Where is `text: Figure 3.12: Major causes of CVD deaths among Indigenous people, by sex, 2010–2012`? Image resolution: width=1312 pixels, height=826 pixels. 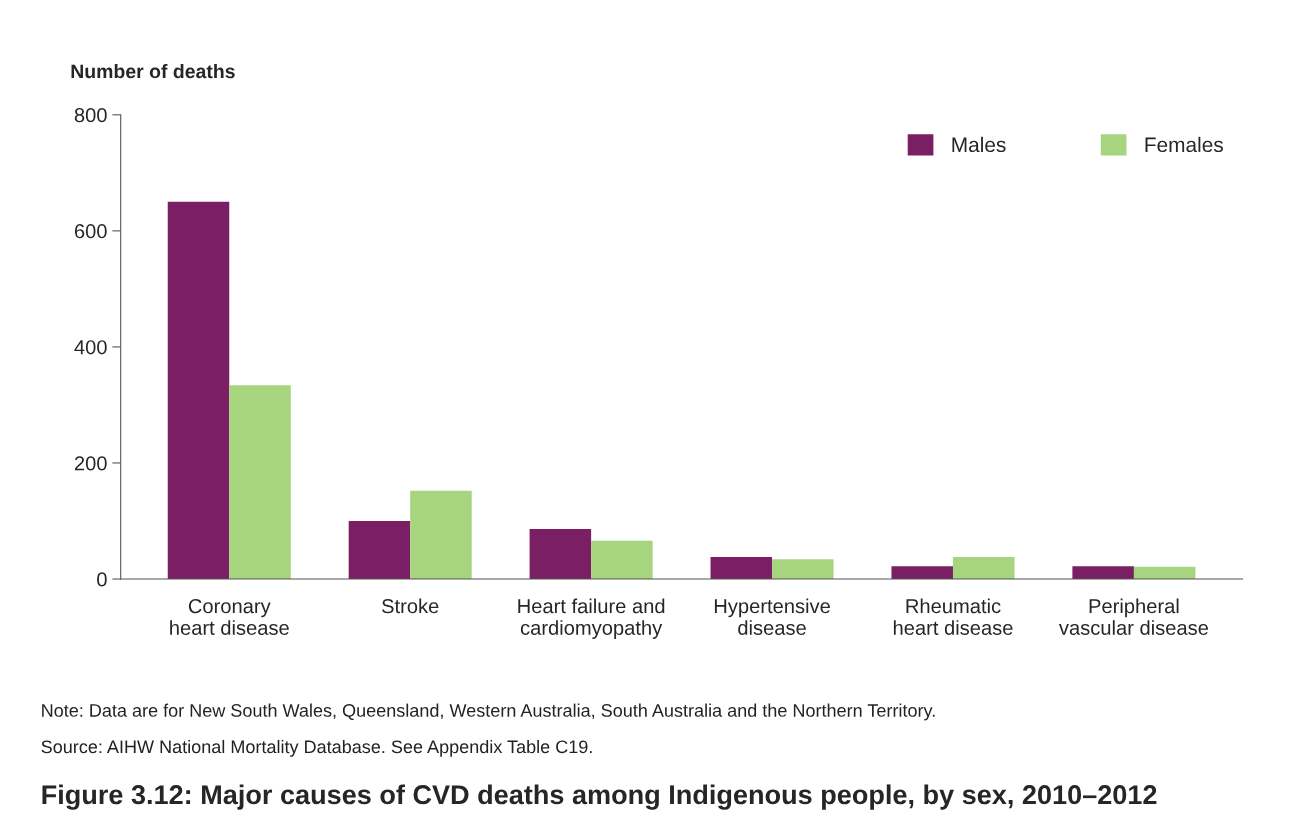 text: Figure 3.12: Major causes of CVD deaths among Indigenous people, by sex, 2010–2012 is located at coordinates (599, 797).